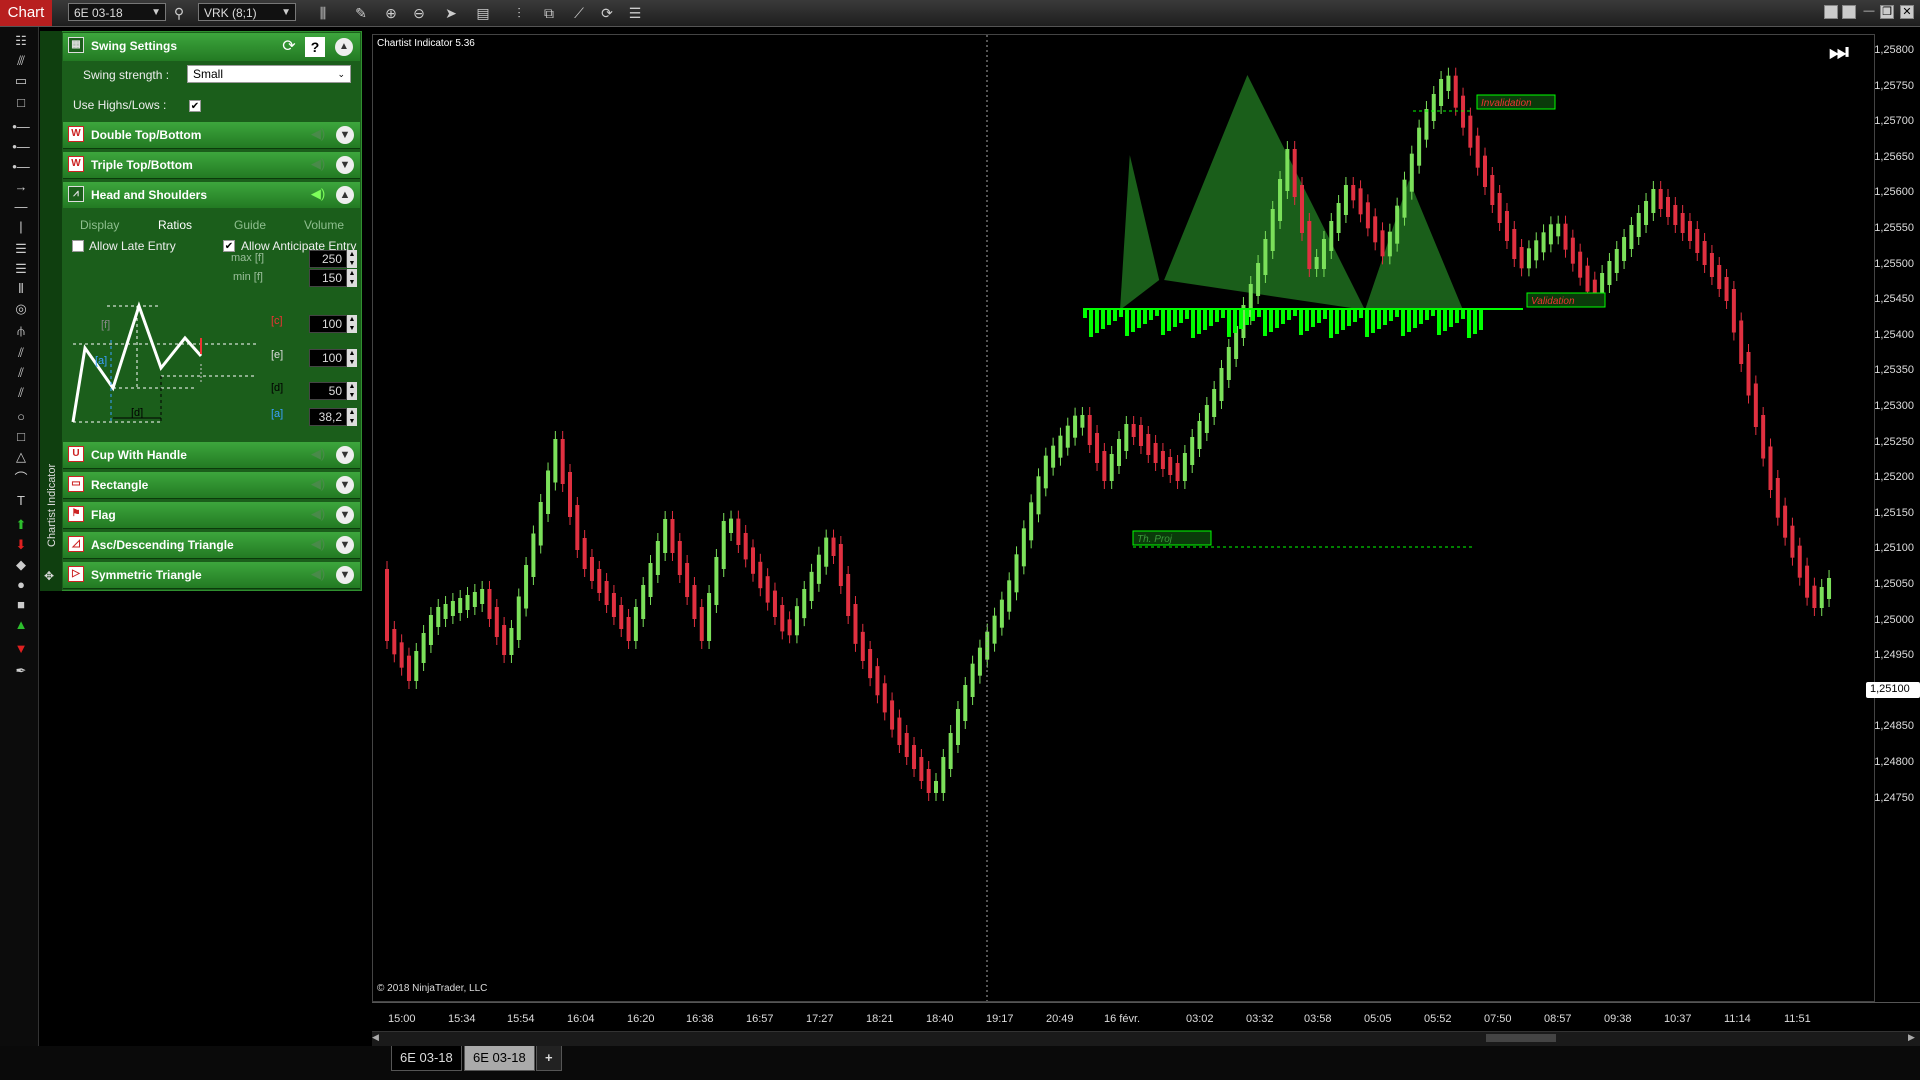 This screenshot has width=1920, height=1080. What do you see at coordinates (352, 391) in the screenshot?
I see `d-ratio-spinner: ▲ ▼` at bounding box center [352, 391].